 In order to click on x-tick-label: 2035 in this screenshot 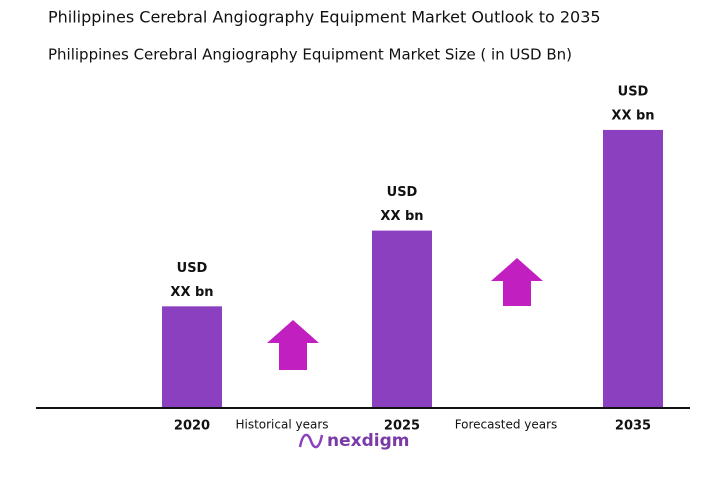, I will do `click(633, 426)`.